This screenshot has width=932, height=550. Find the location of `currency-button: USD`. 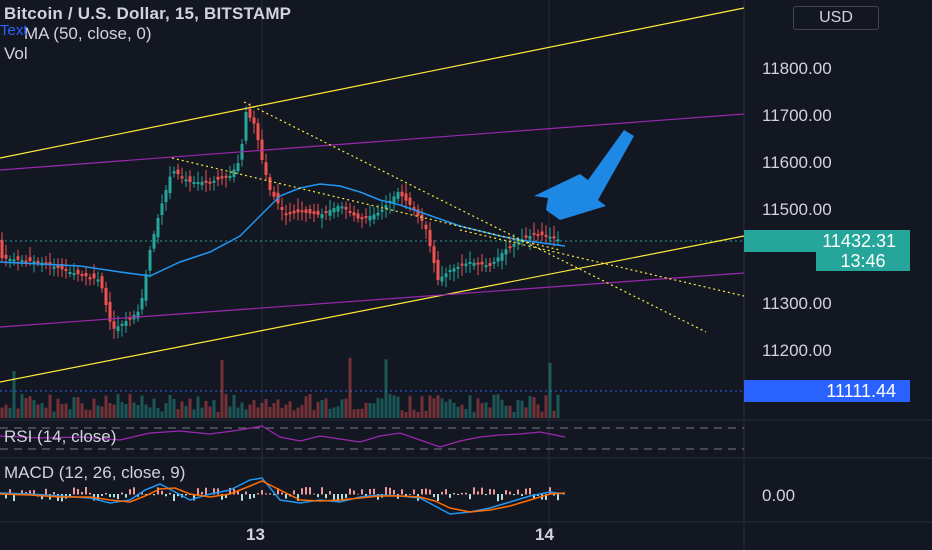

currency-button: USD is located at coordinates (836, 18).